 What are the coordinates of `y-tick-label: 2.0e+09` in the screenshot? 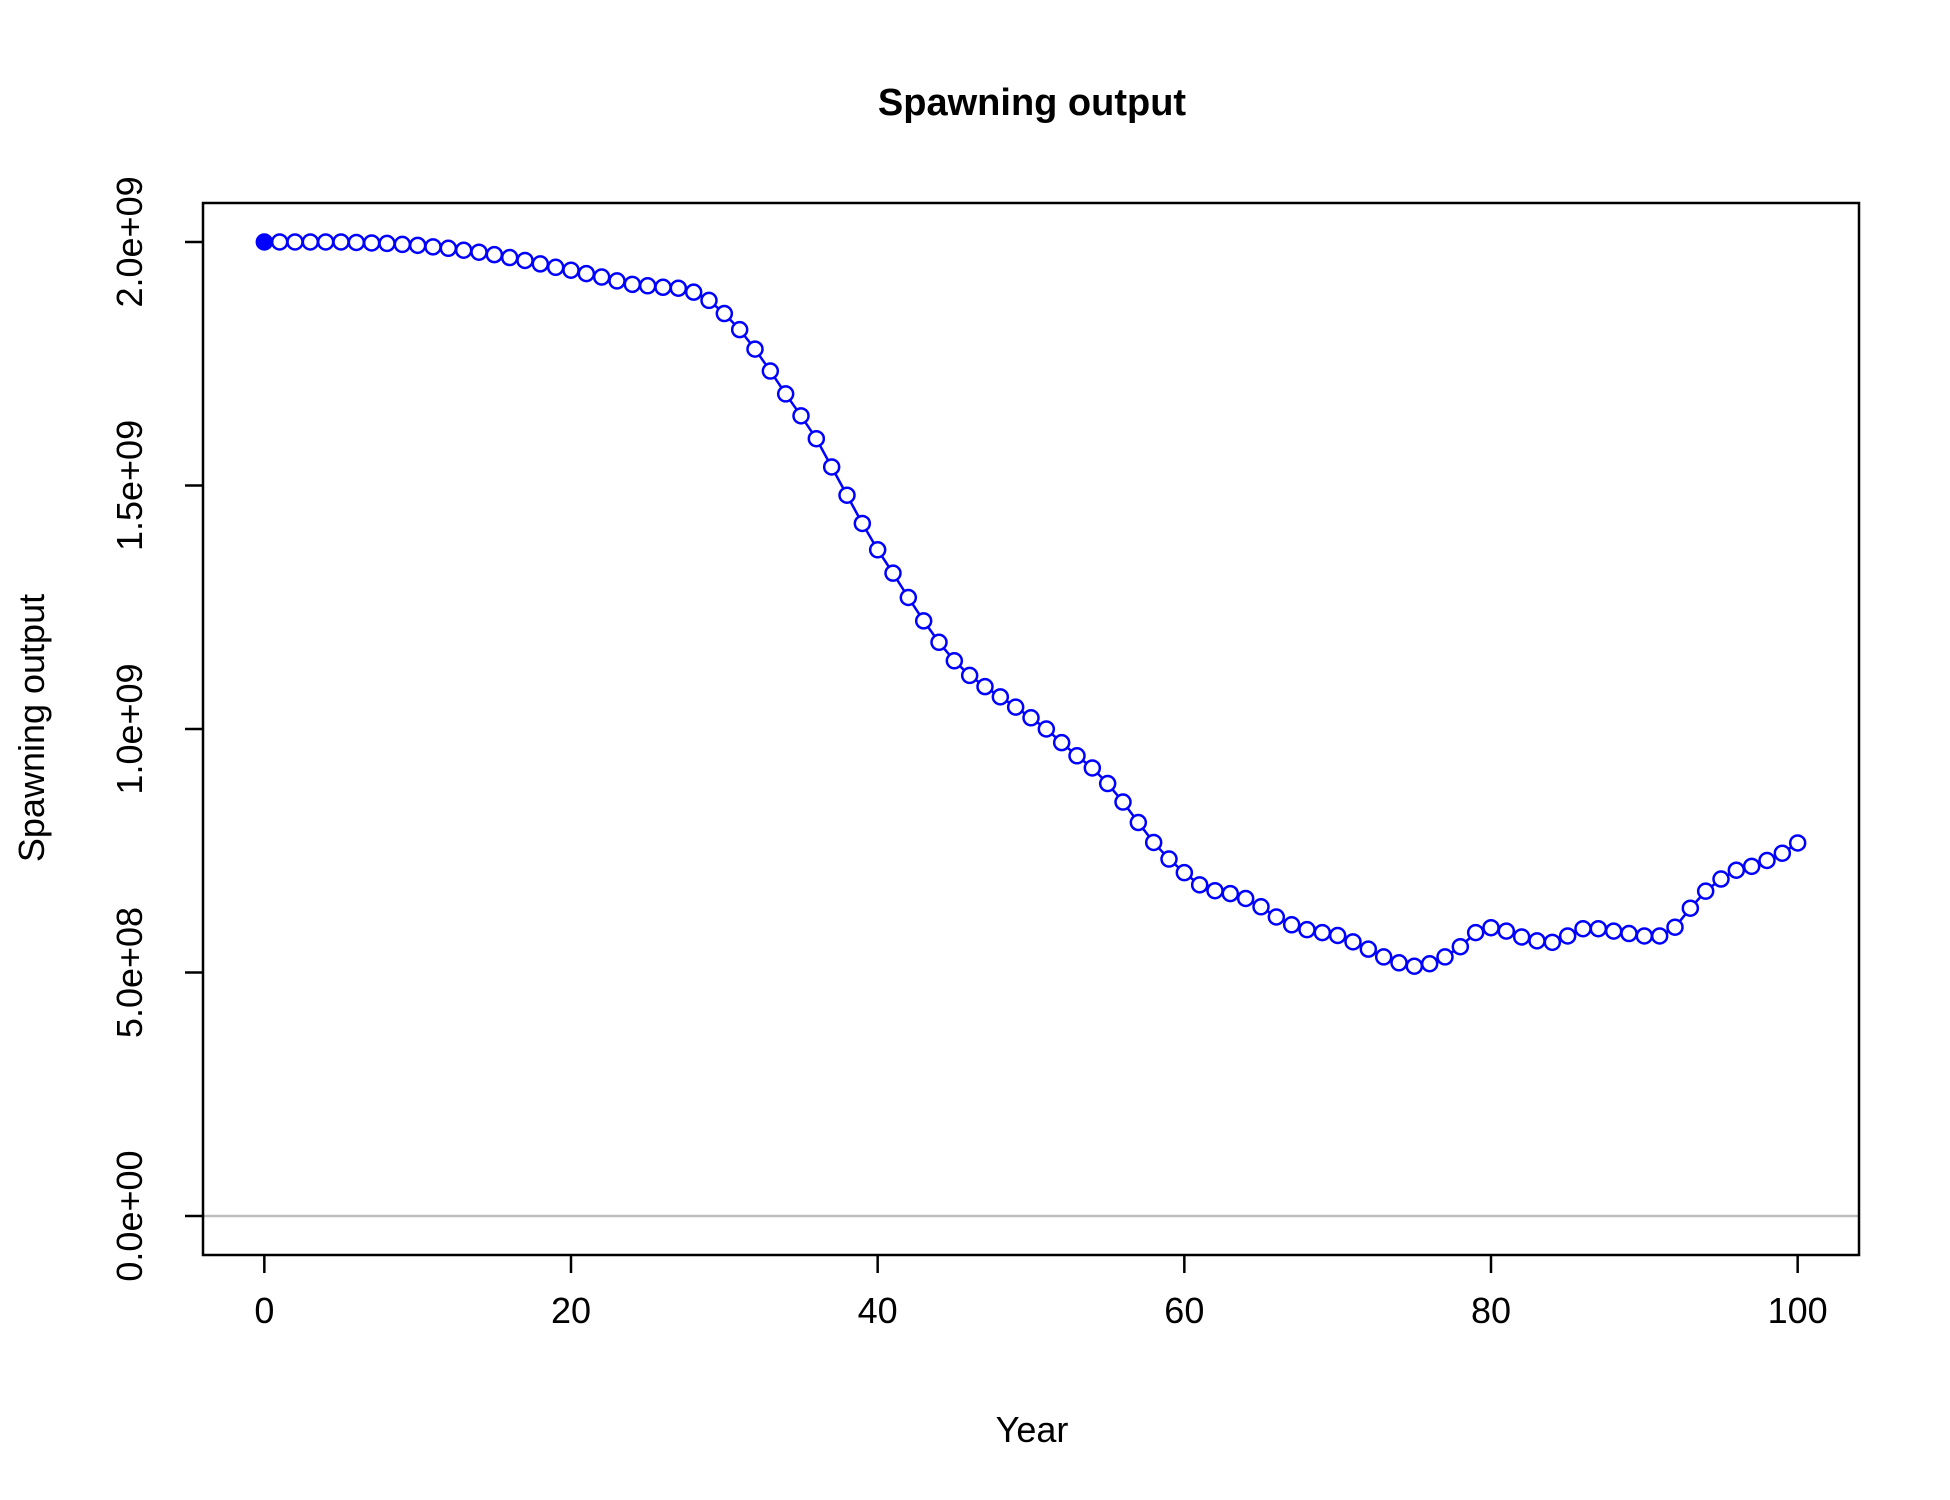 It's located at (129, 241).